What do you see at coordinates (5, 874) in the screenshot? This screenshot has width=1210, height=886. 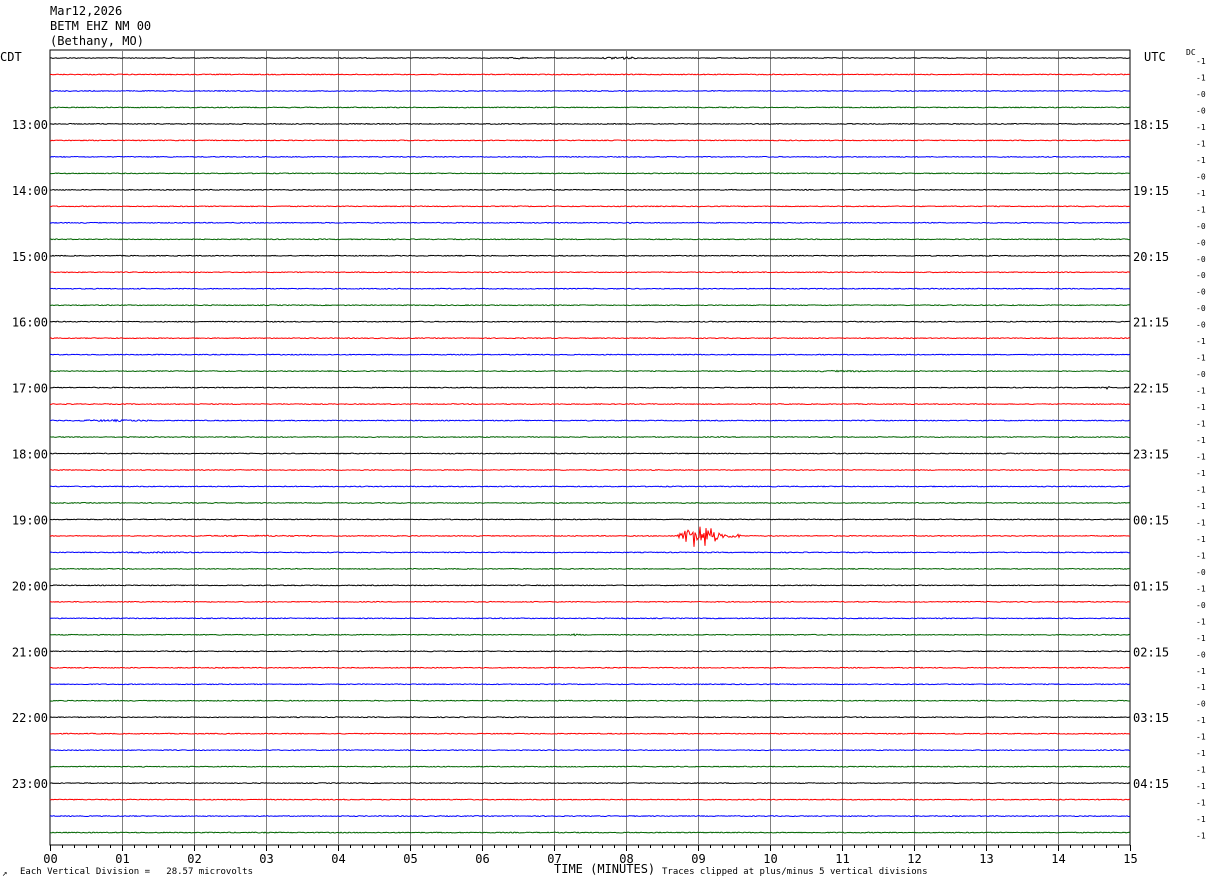 I see `corner-mark: ↗` at bounding box center [5, 874].